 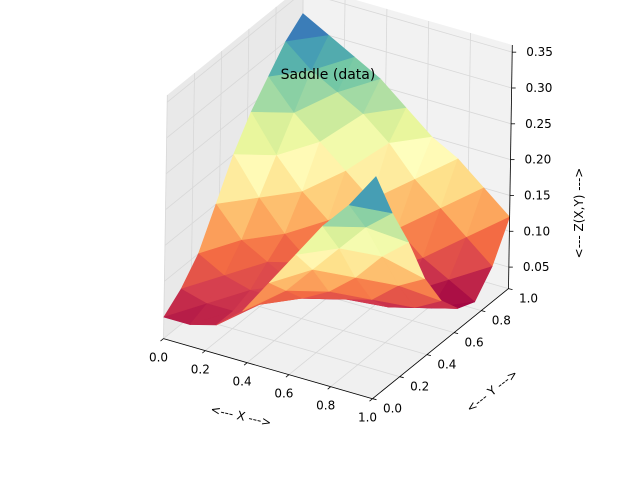 What do you see at coordinates (325, 406) in the screenshot?
I see `x-tick-label: 0.8` at bounding box center [325, 406].